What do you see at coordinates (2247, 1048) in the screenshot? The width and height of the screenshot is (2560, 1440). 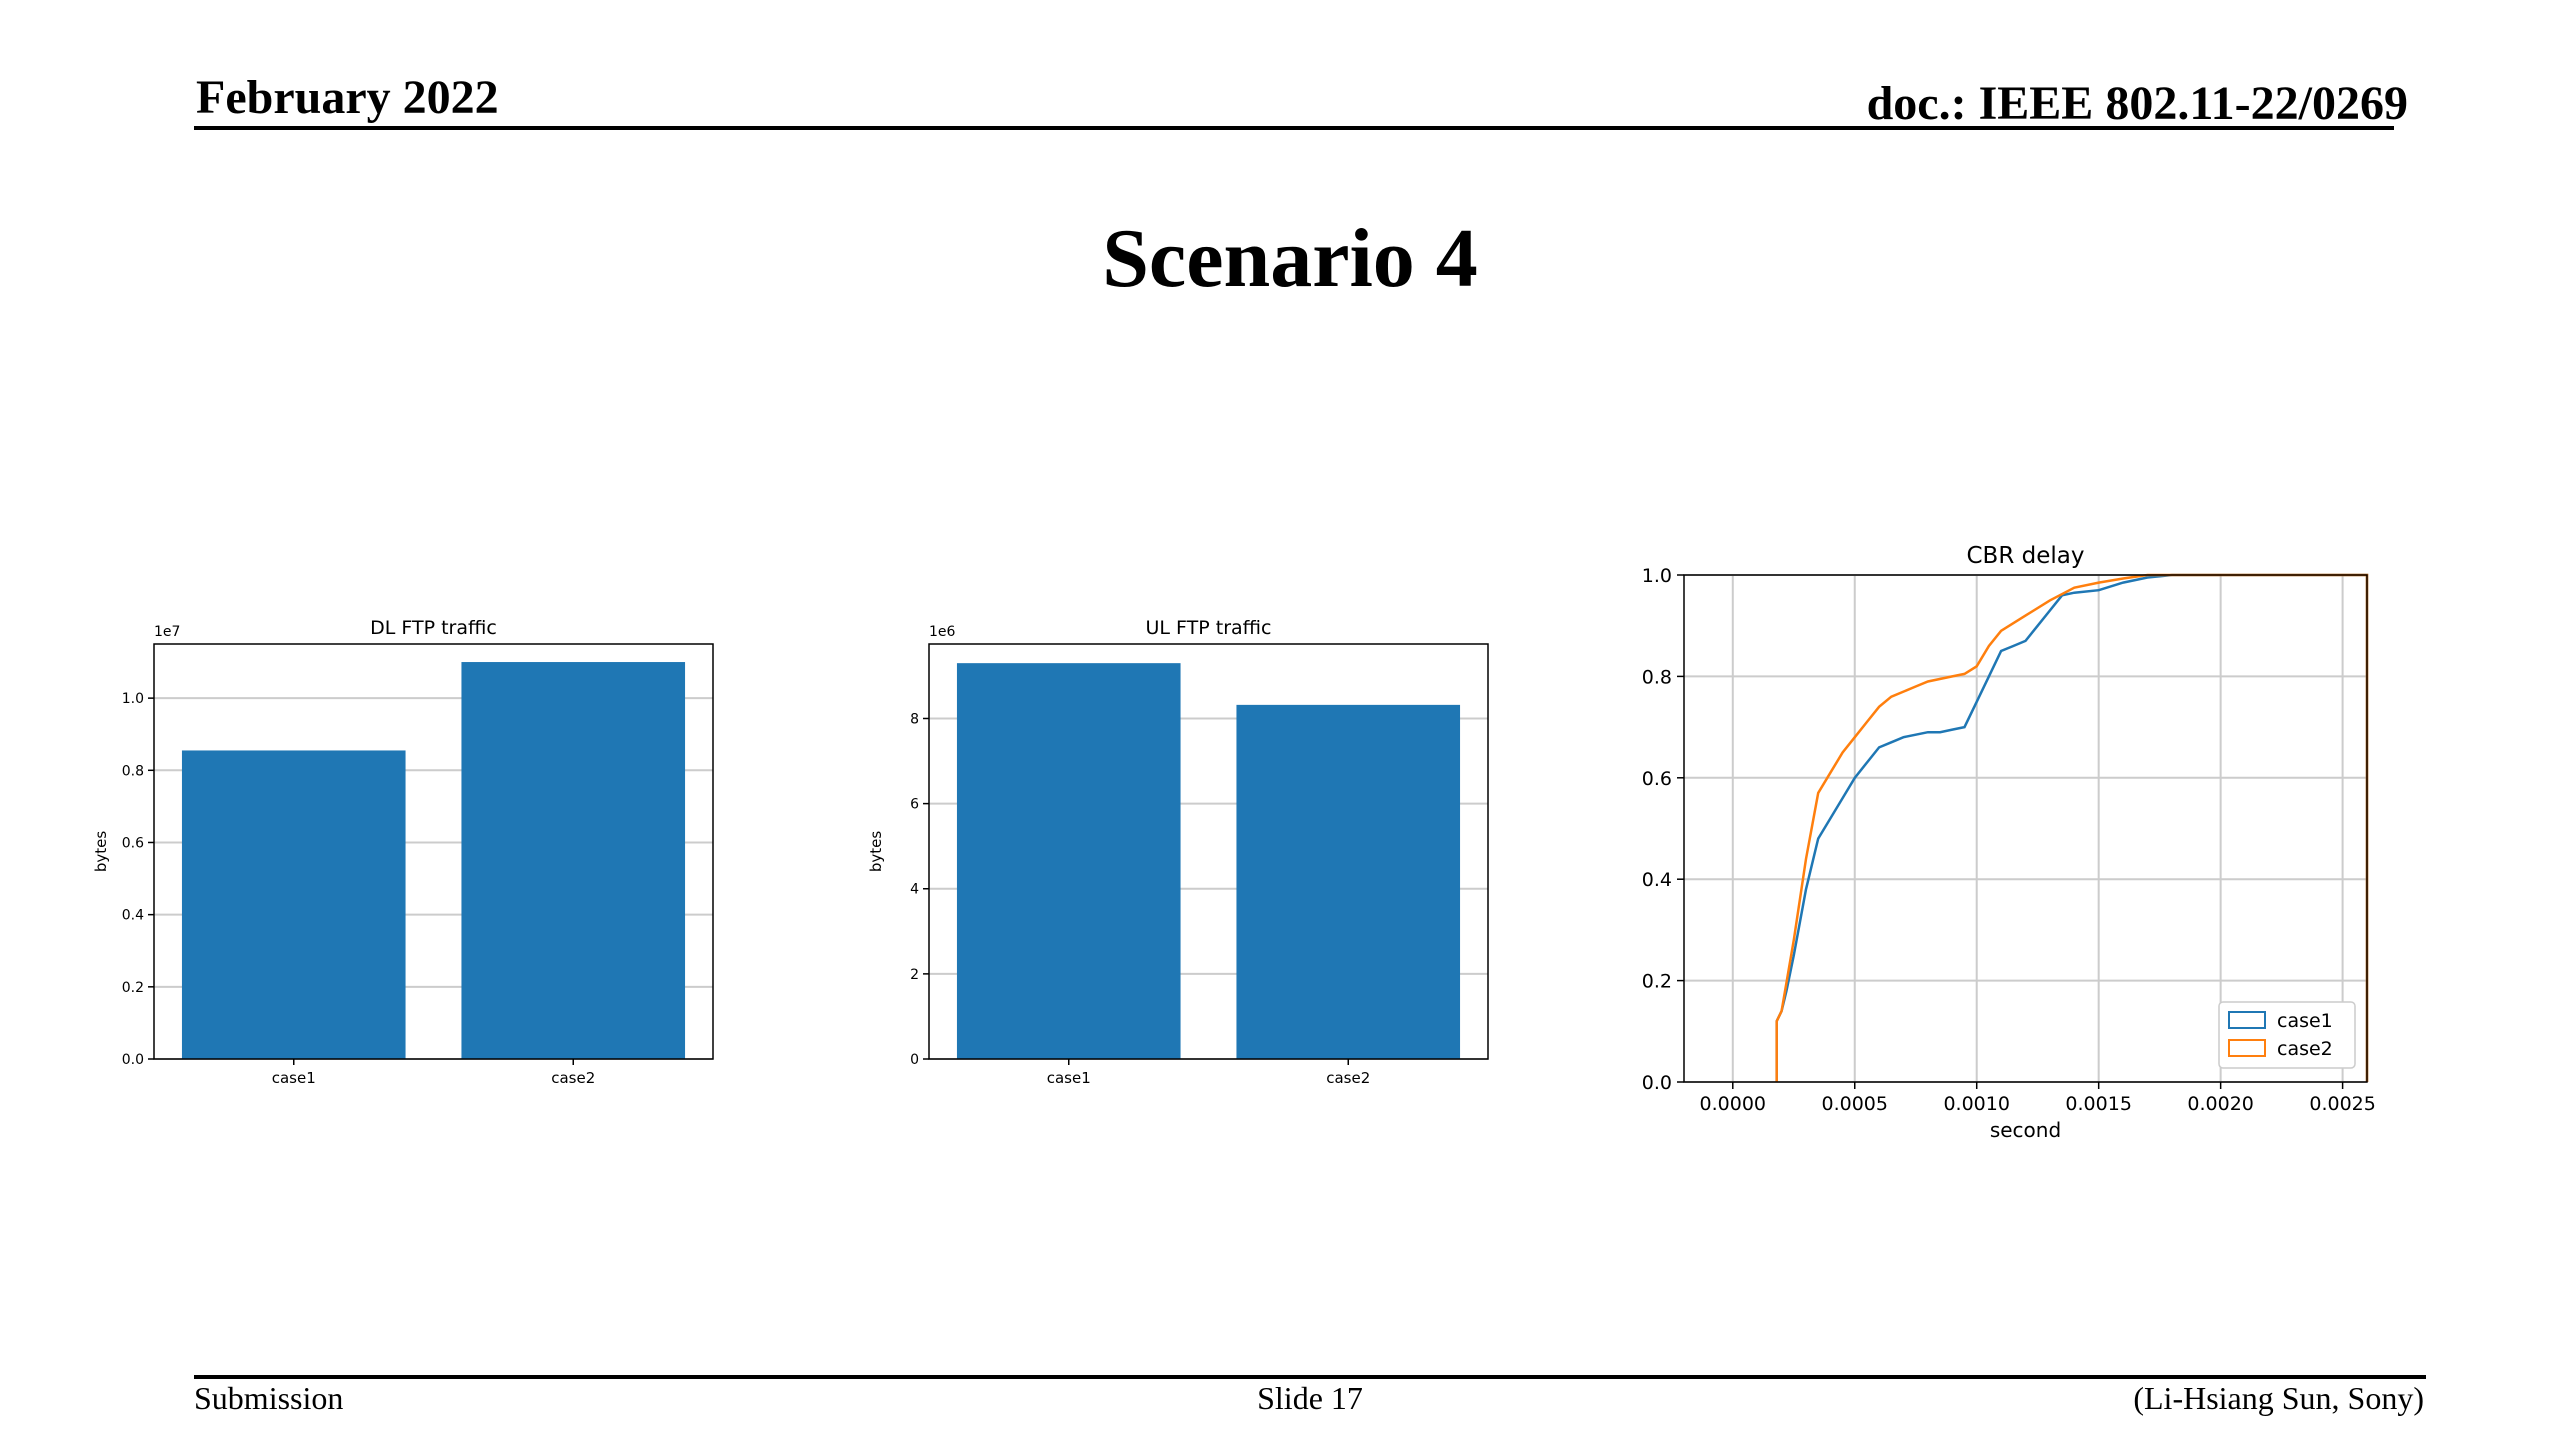 I see `cbr-legend-swatch-case2` at bounding box center [2247, 1048].